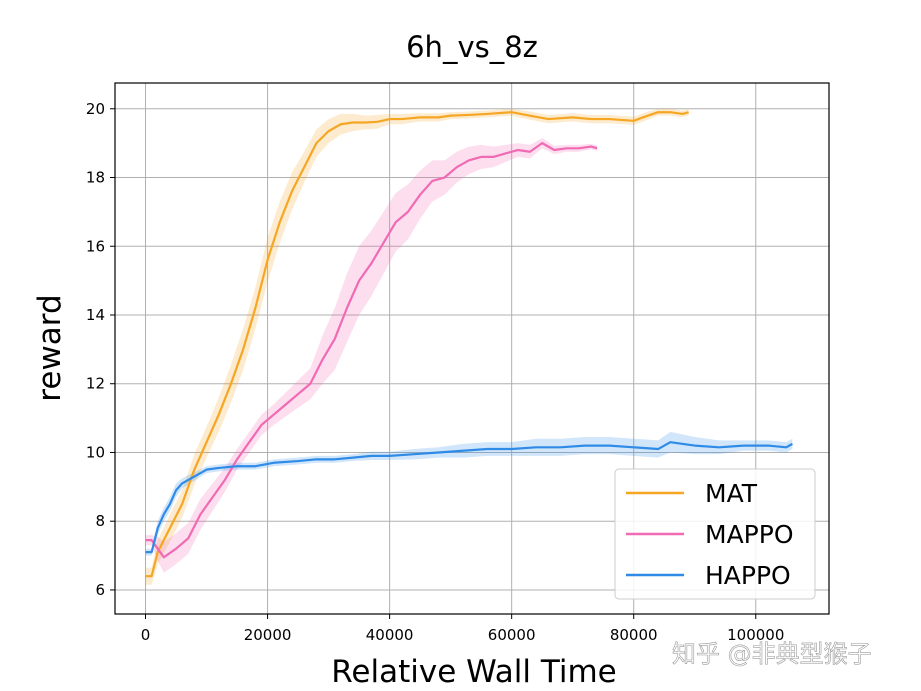 The height and width of the screenshot is (691, 921). I want to click on legend-box, so click(715, 534).